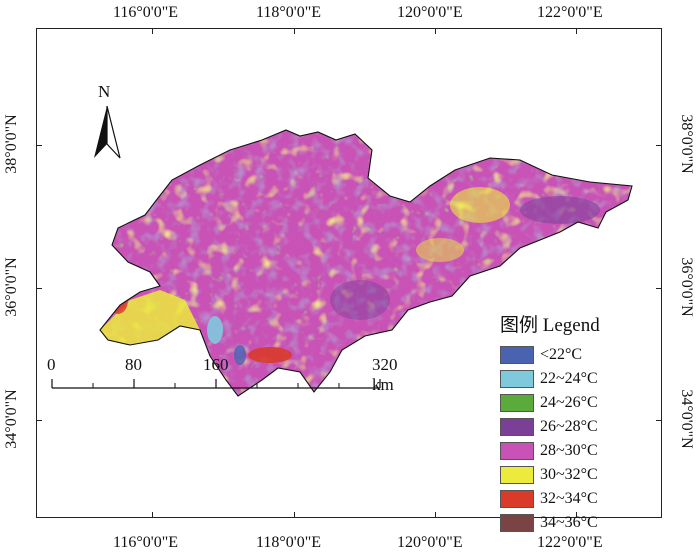 Image resolution: width=700 pixels, height=560 pixels. I want to click on scale-label-160: 160, so click(216, 364).